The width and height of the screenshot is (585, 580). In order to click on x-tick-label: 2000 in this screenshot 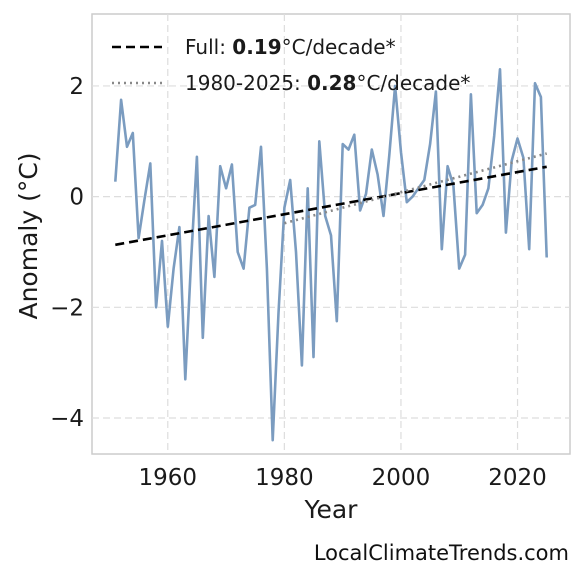, I will do `click(401, 478)`.